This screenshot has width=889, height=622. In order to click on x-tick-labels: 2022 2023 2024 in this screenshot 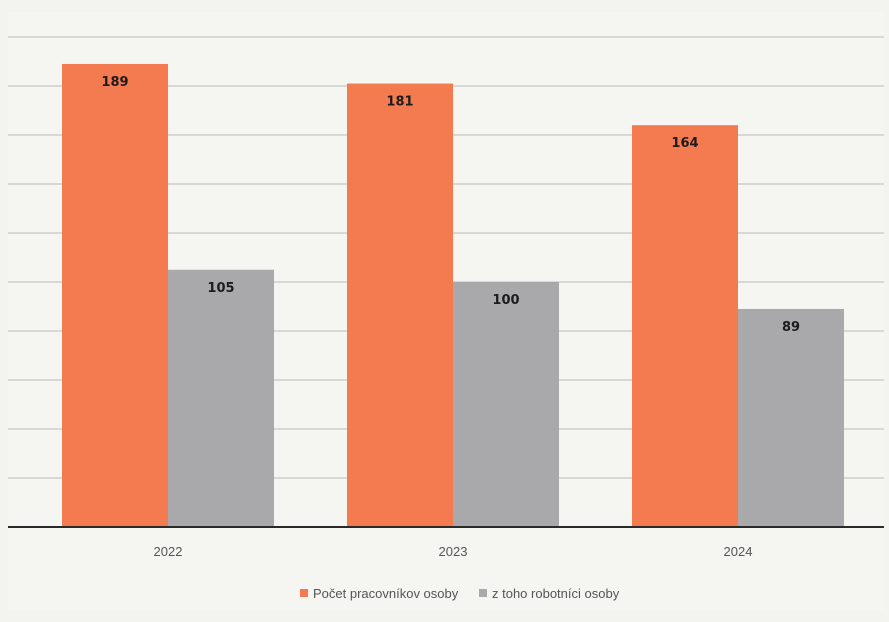, I will do `click(453, 551)`.